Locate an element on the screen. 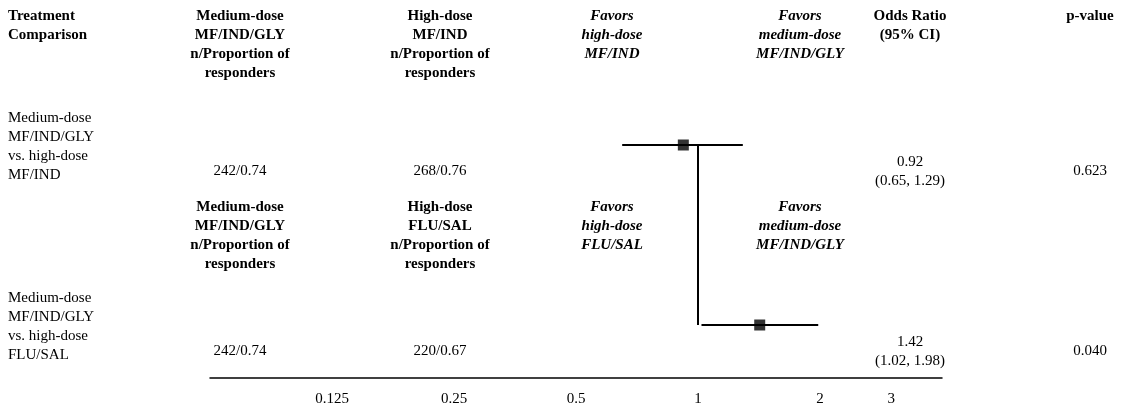 This screenshot has width=1138, height=419. text: Treatment Comparison is located at coordinates (48, 24).